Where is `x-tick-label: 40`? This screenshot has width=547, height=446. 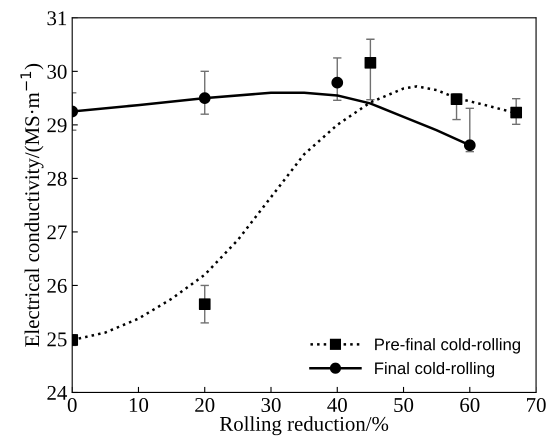
x-tick-label: 40 is located at coordinates (337, 405).